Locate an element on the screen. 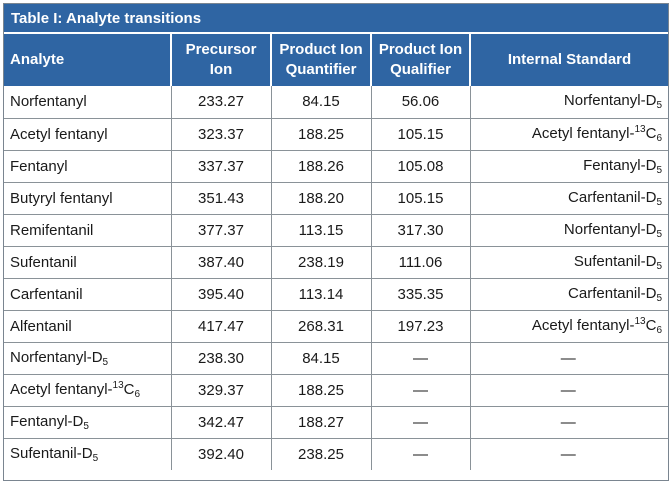 Image resolution: width=671 pixels, height=484 pixels. table-title: Table I: Analyte transitions is located at coordinates (336, 19).